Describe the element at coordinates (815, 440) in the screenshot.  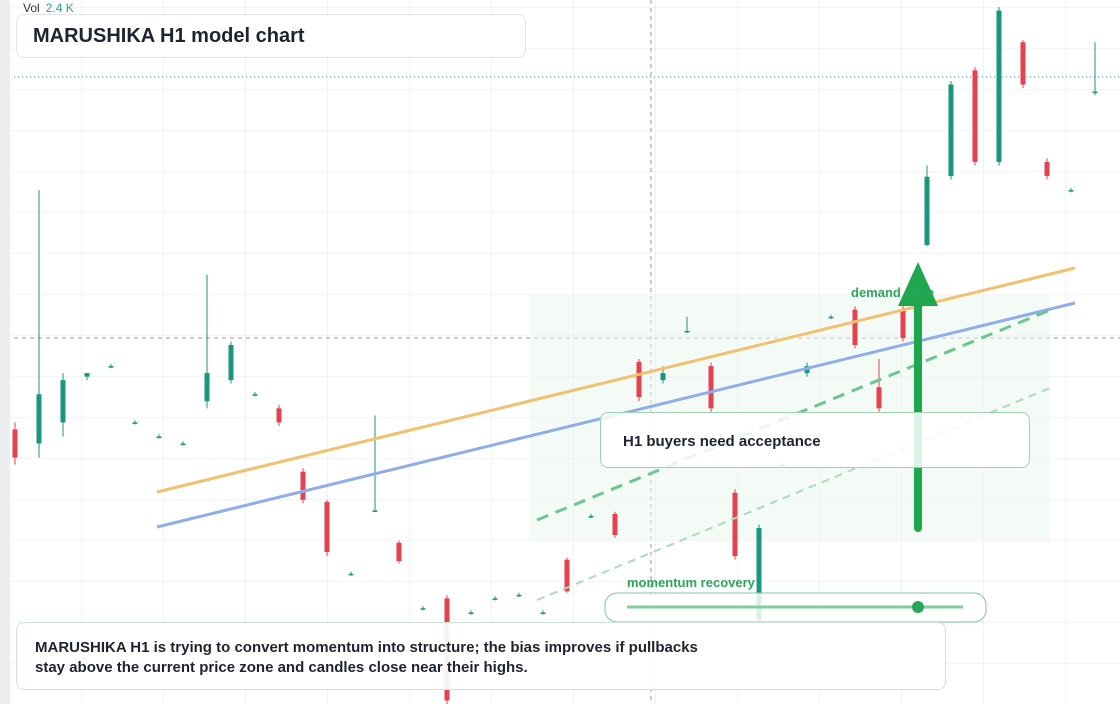
I see `annotation-box: H1 buyers need acceptance` at that location.